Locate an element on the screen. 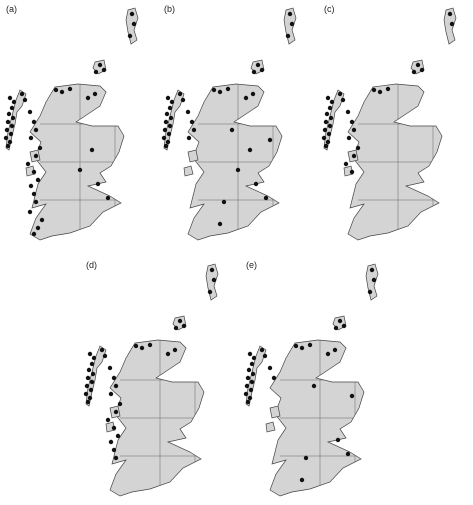 This screenshot has height=505, width=473. panel-label: (c) is located at coordinates (329, 9).